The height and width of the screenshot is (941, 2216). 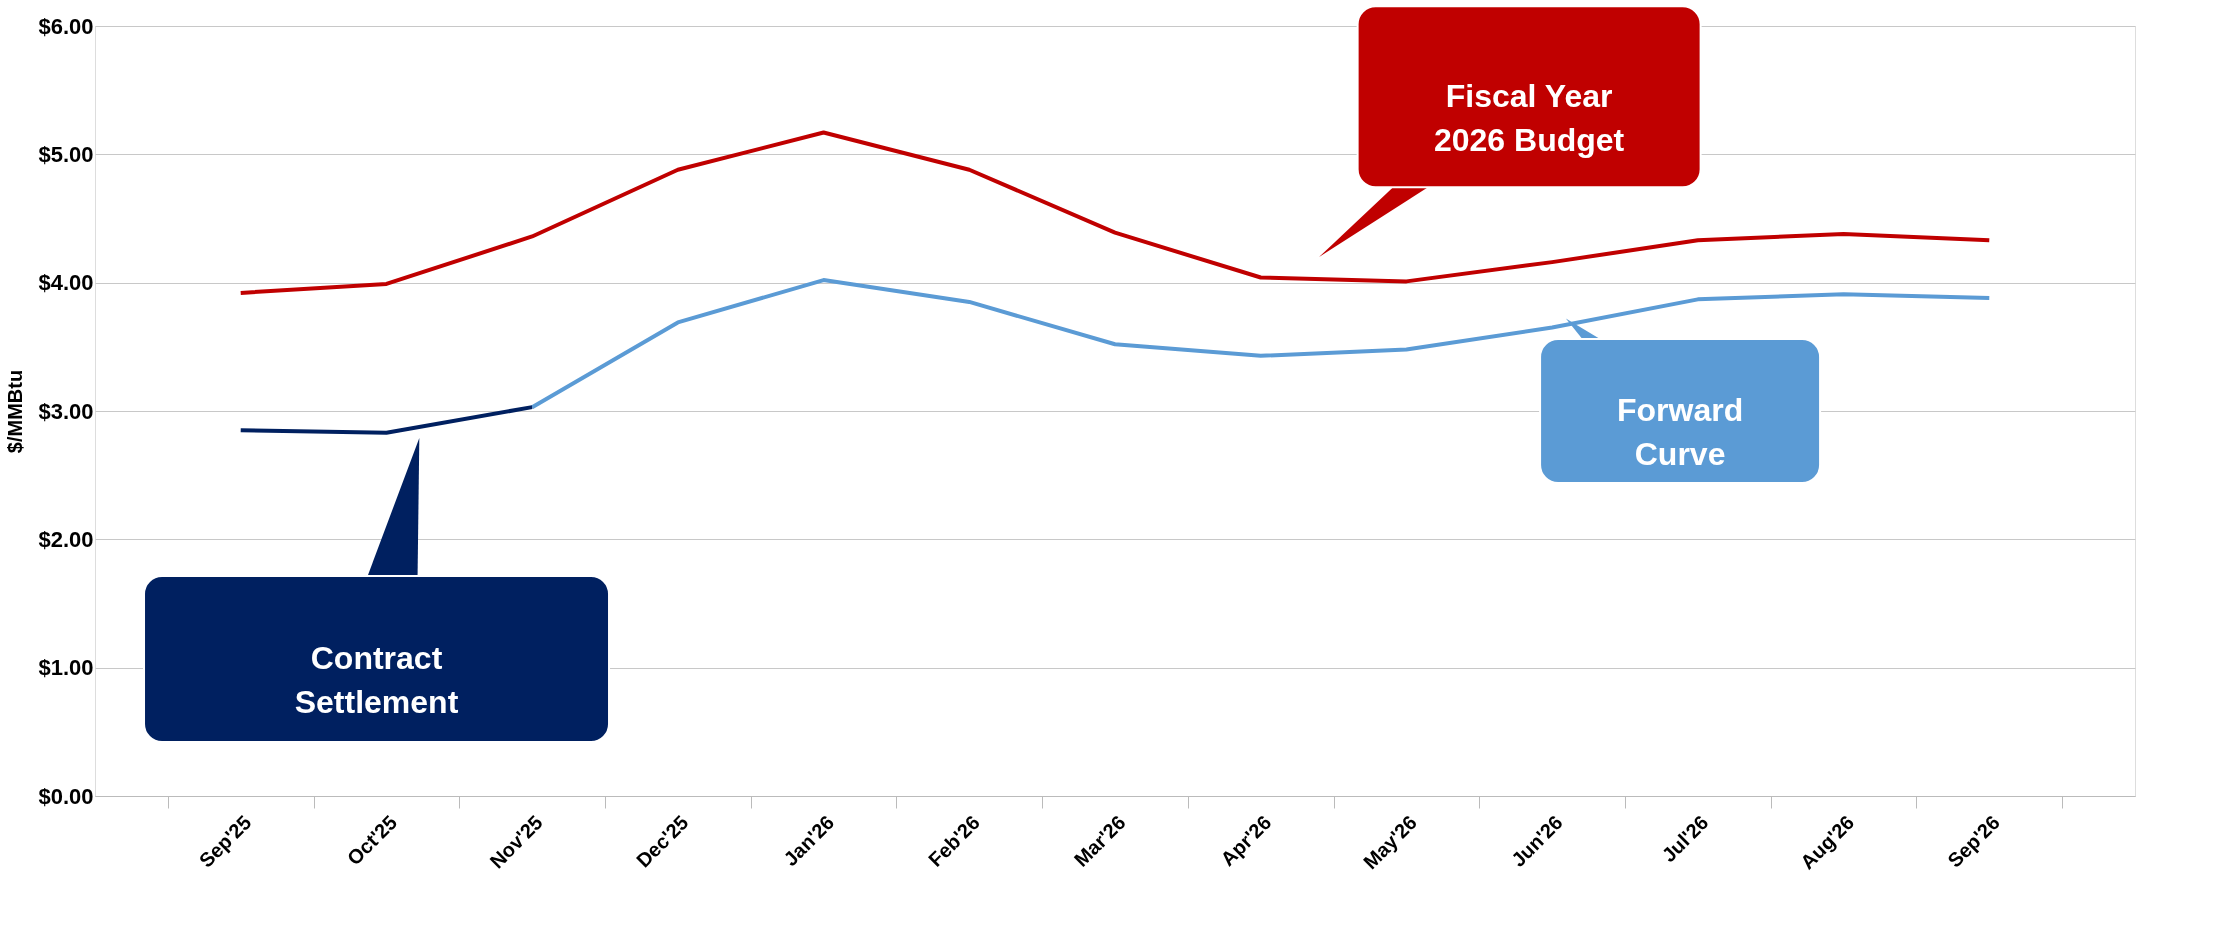 I want to click on y-axis-title: $/MMBtu, so click(x=15, y=411).